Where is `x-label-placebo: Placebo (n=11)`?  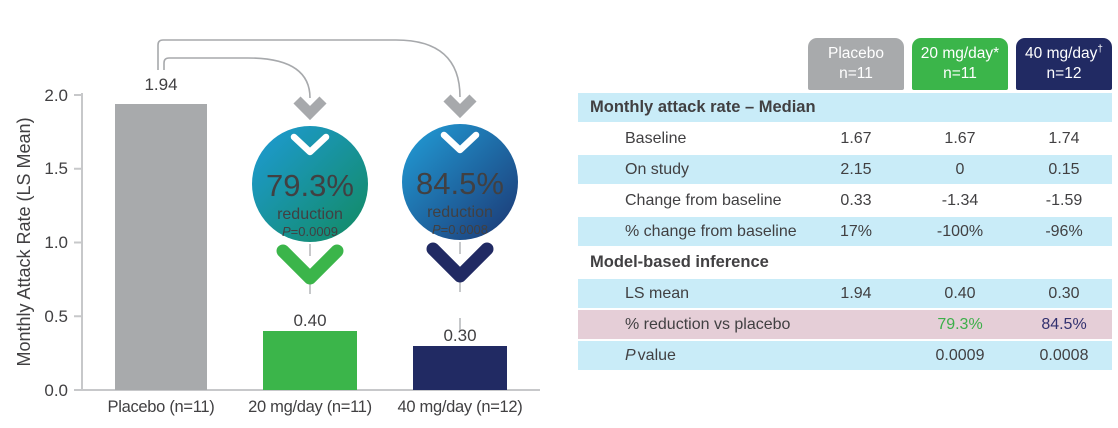 x-label-placebo: Placebo (n=11) is located at coordinates (161, 407).